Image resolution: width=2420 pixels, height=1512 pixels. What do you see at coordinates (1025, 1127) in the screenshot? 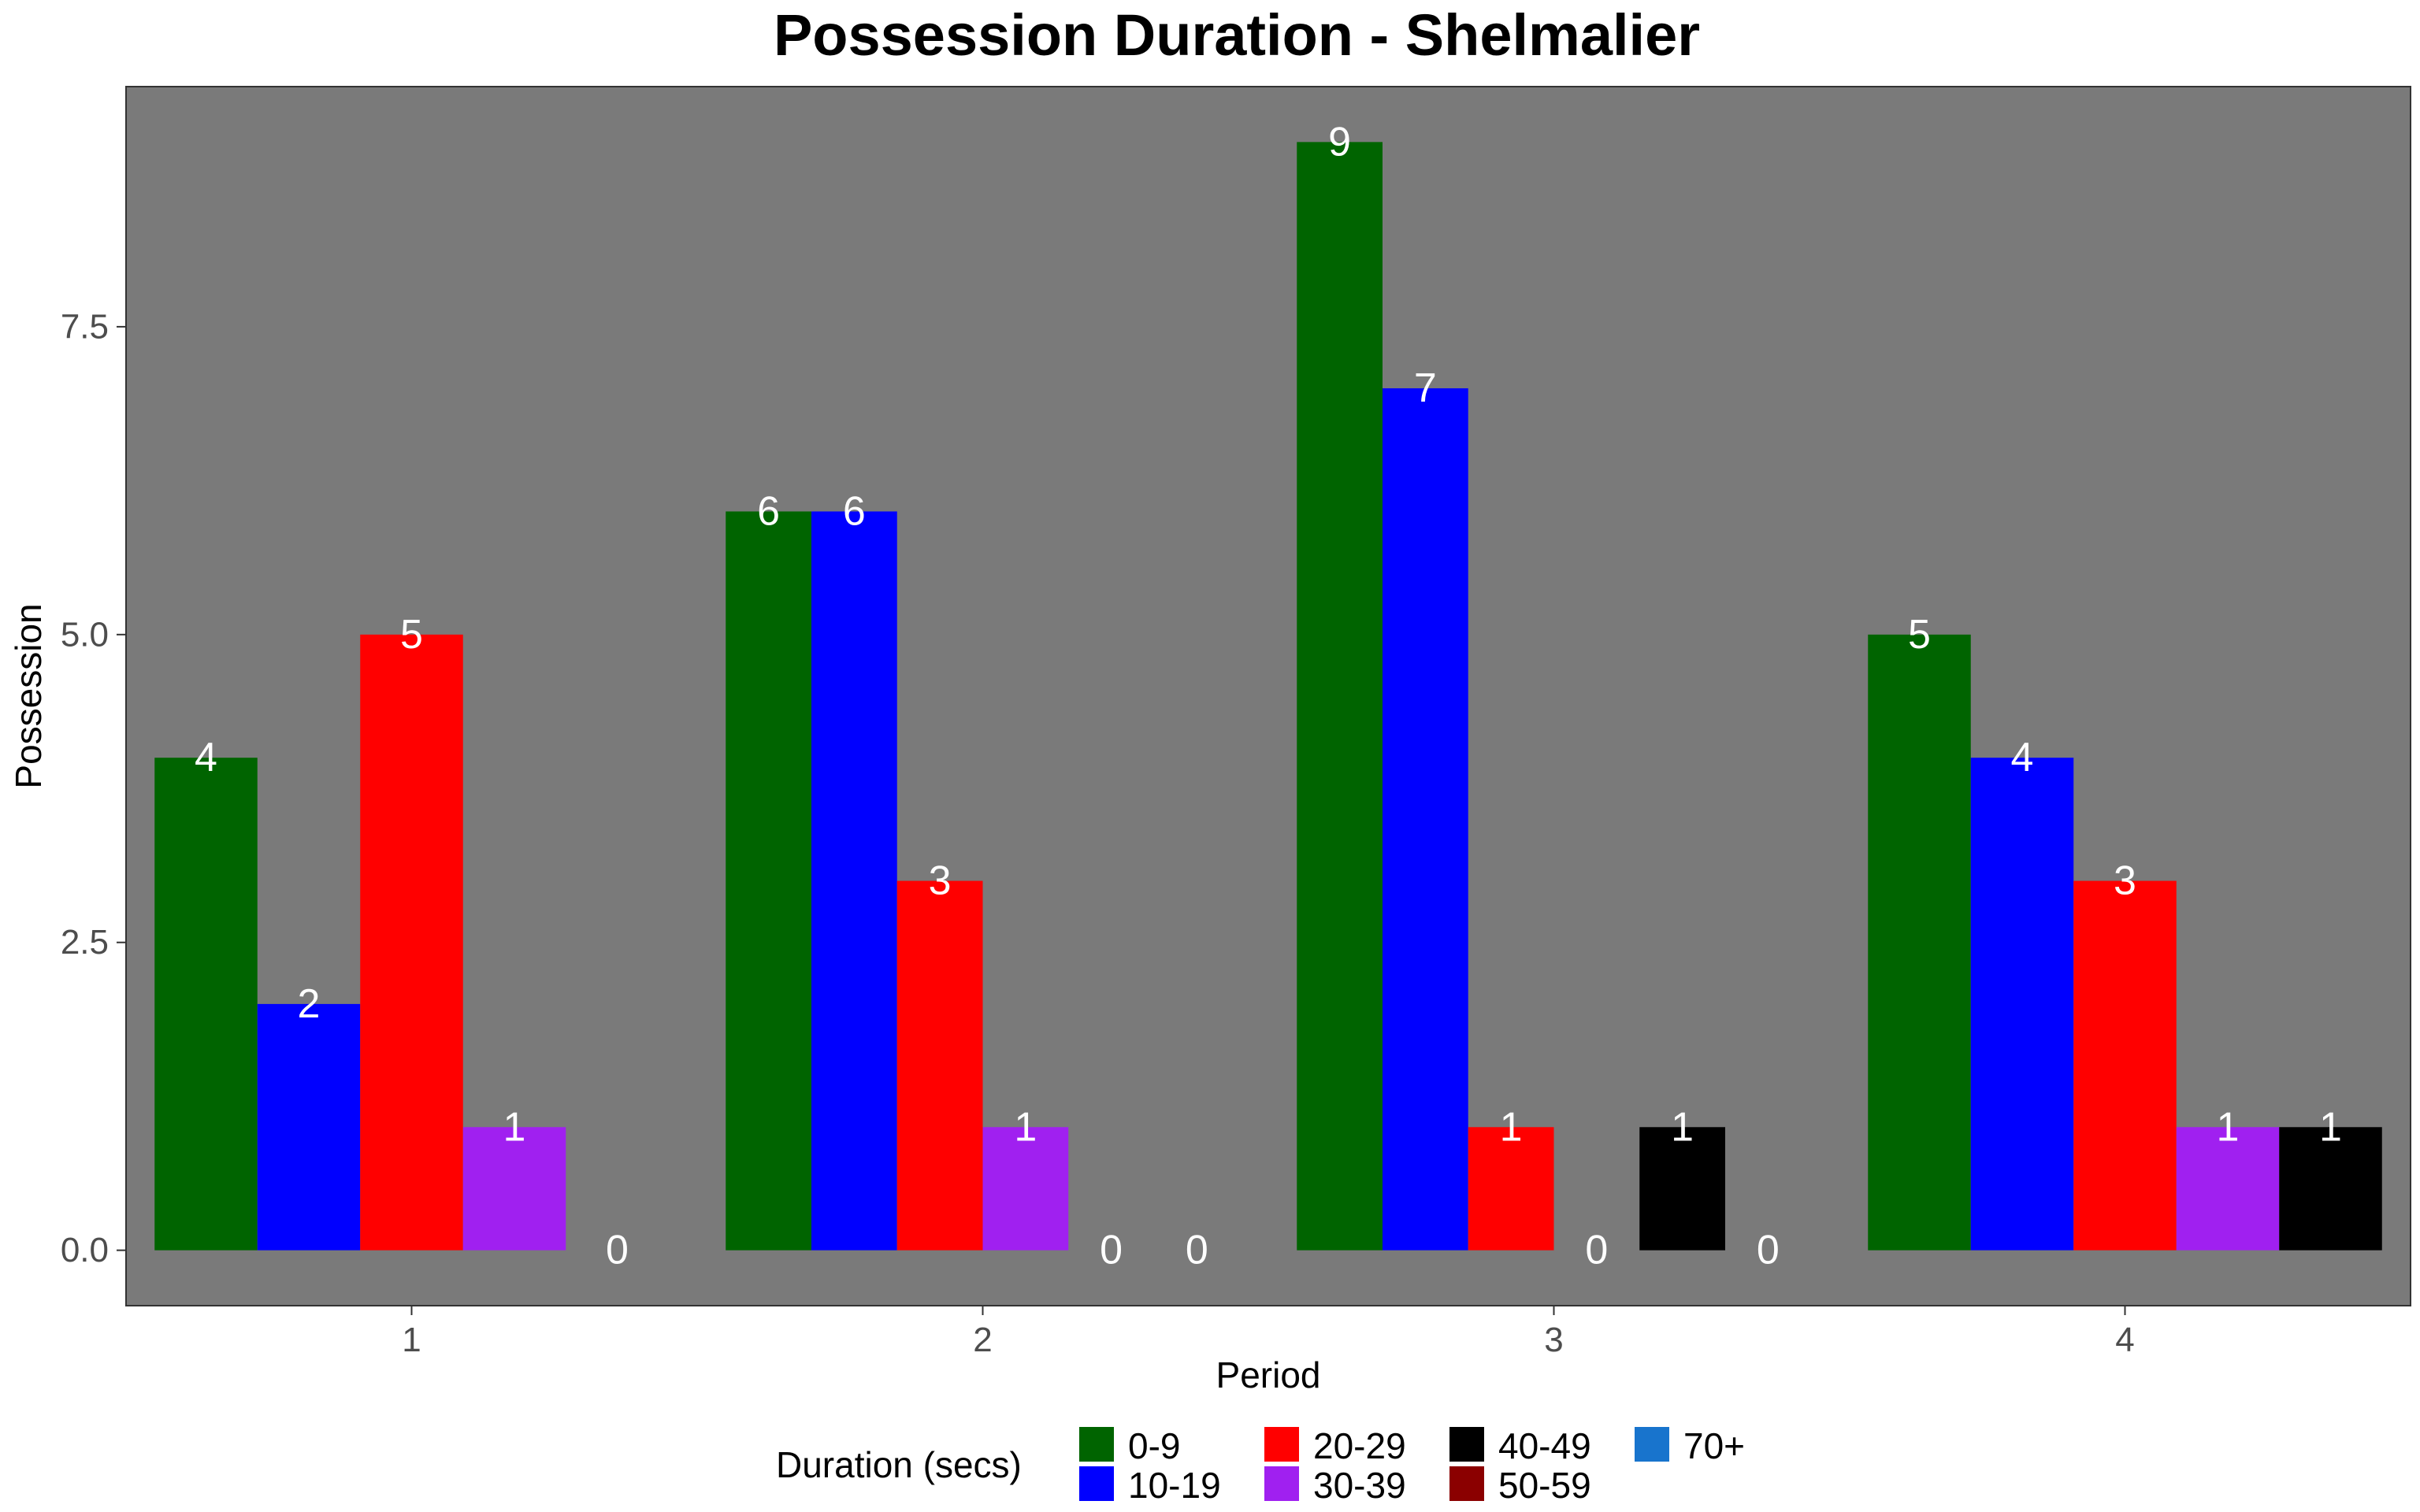
I see `bar-label-period-2-30-39: 1` at bounding box center [1025, 1127].